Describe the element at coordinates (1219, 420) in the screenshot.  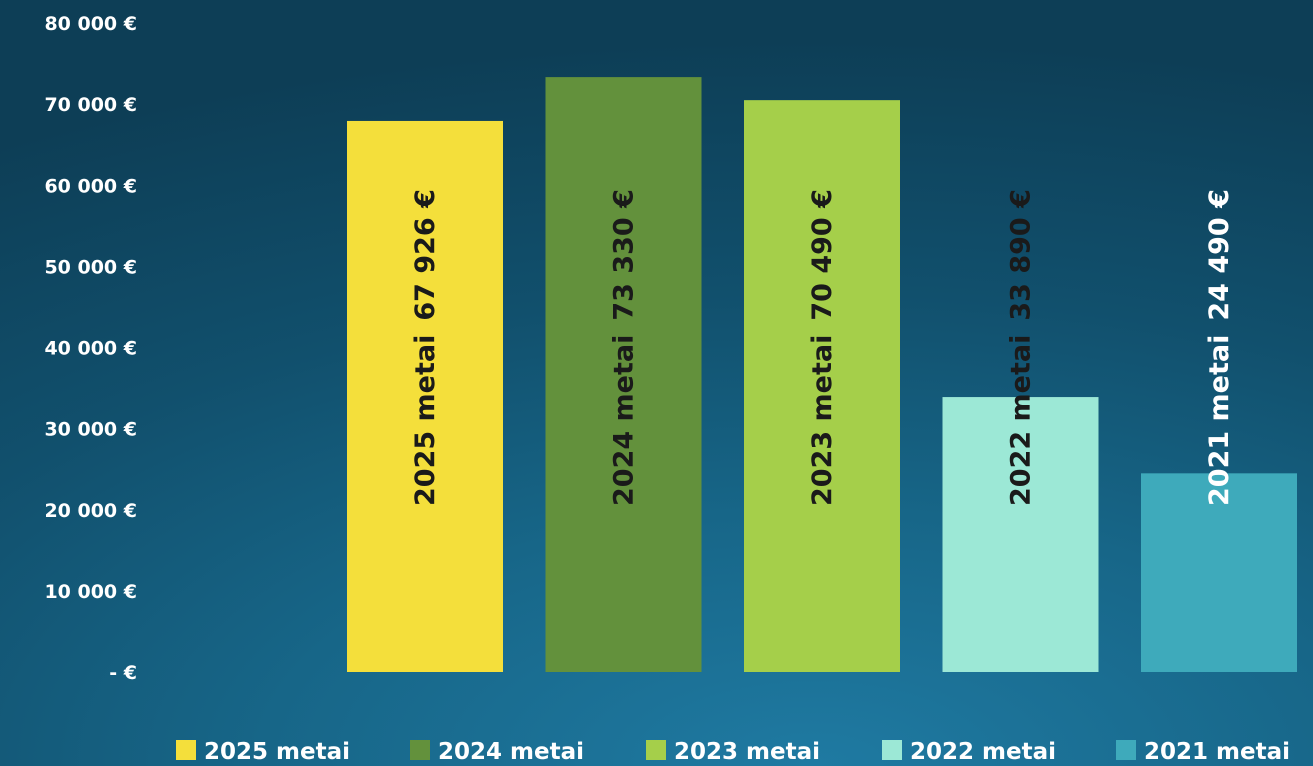
I see `bar-category-label: 2021 metai` at that location.